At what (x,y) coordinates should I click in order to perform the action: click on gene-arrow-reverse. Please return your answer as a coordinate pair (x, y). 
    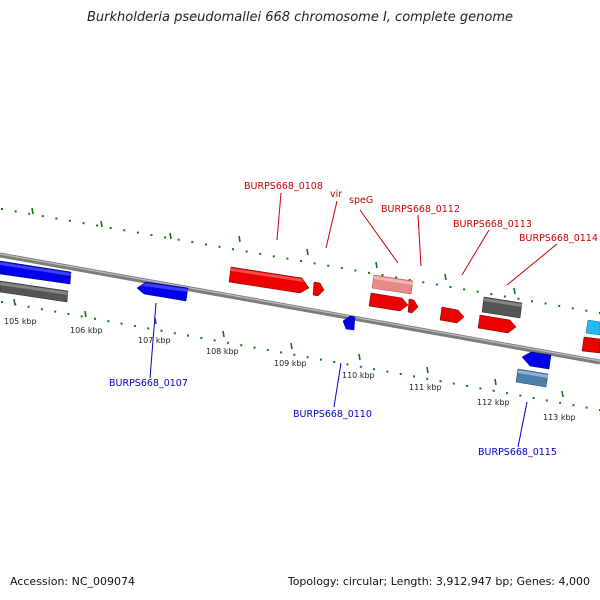
    Looking at the image, I should click on (536, 360).